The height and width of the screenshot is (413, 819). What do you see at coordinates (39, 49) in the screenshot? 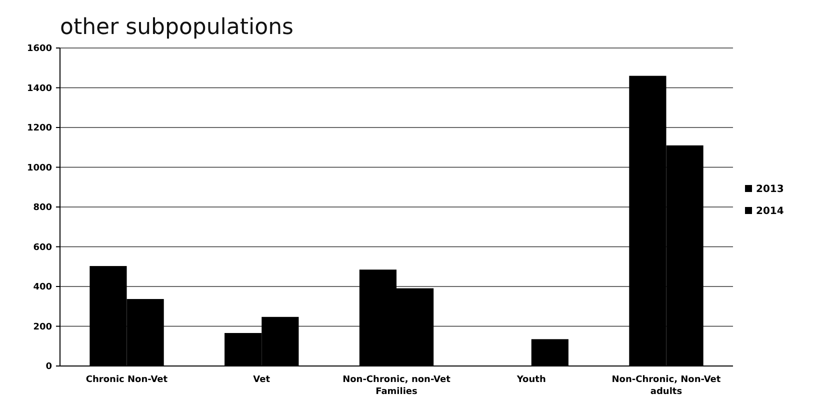
I see `y-tick-label: 1600` at bounding box center [39, 49].